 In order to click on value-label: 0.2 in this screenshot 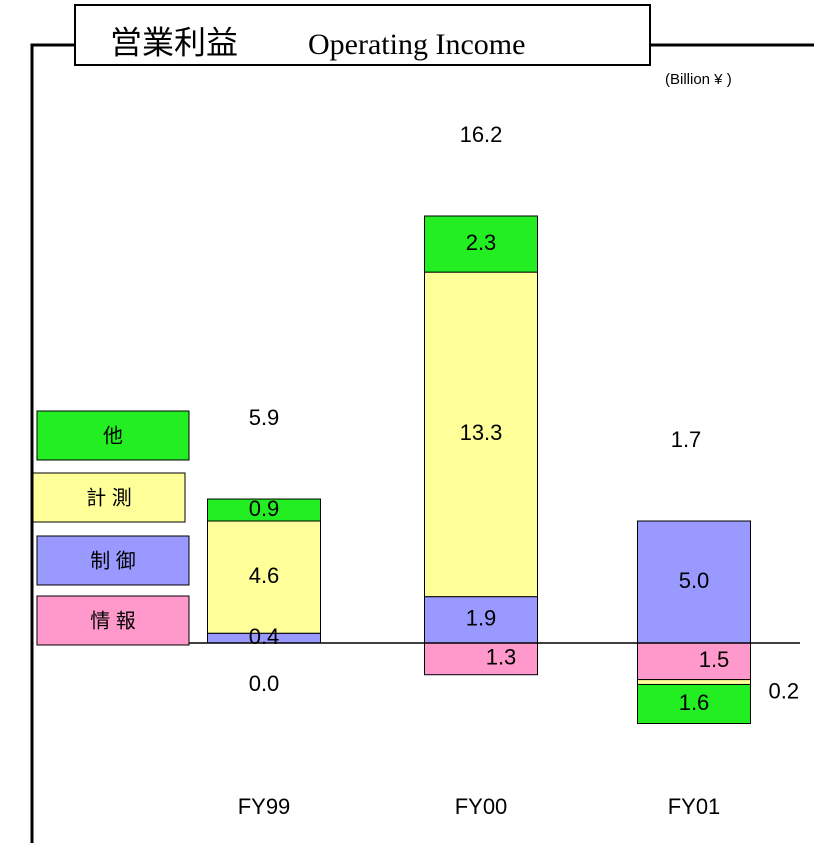, I will do `click(784, 690)`.